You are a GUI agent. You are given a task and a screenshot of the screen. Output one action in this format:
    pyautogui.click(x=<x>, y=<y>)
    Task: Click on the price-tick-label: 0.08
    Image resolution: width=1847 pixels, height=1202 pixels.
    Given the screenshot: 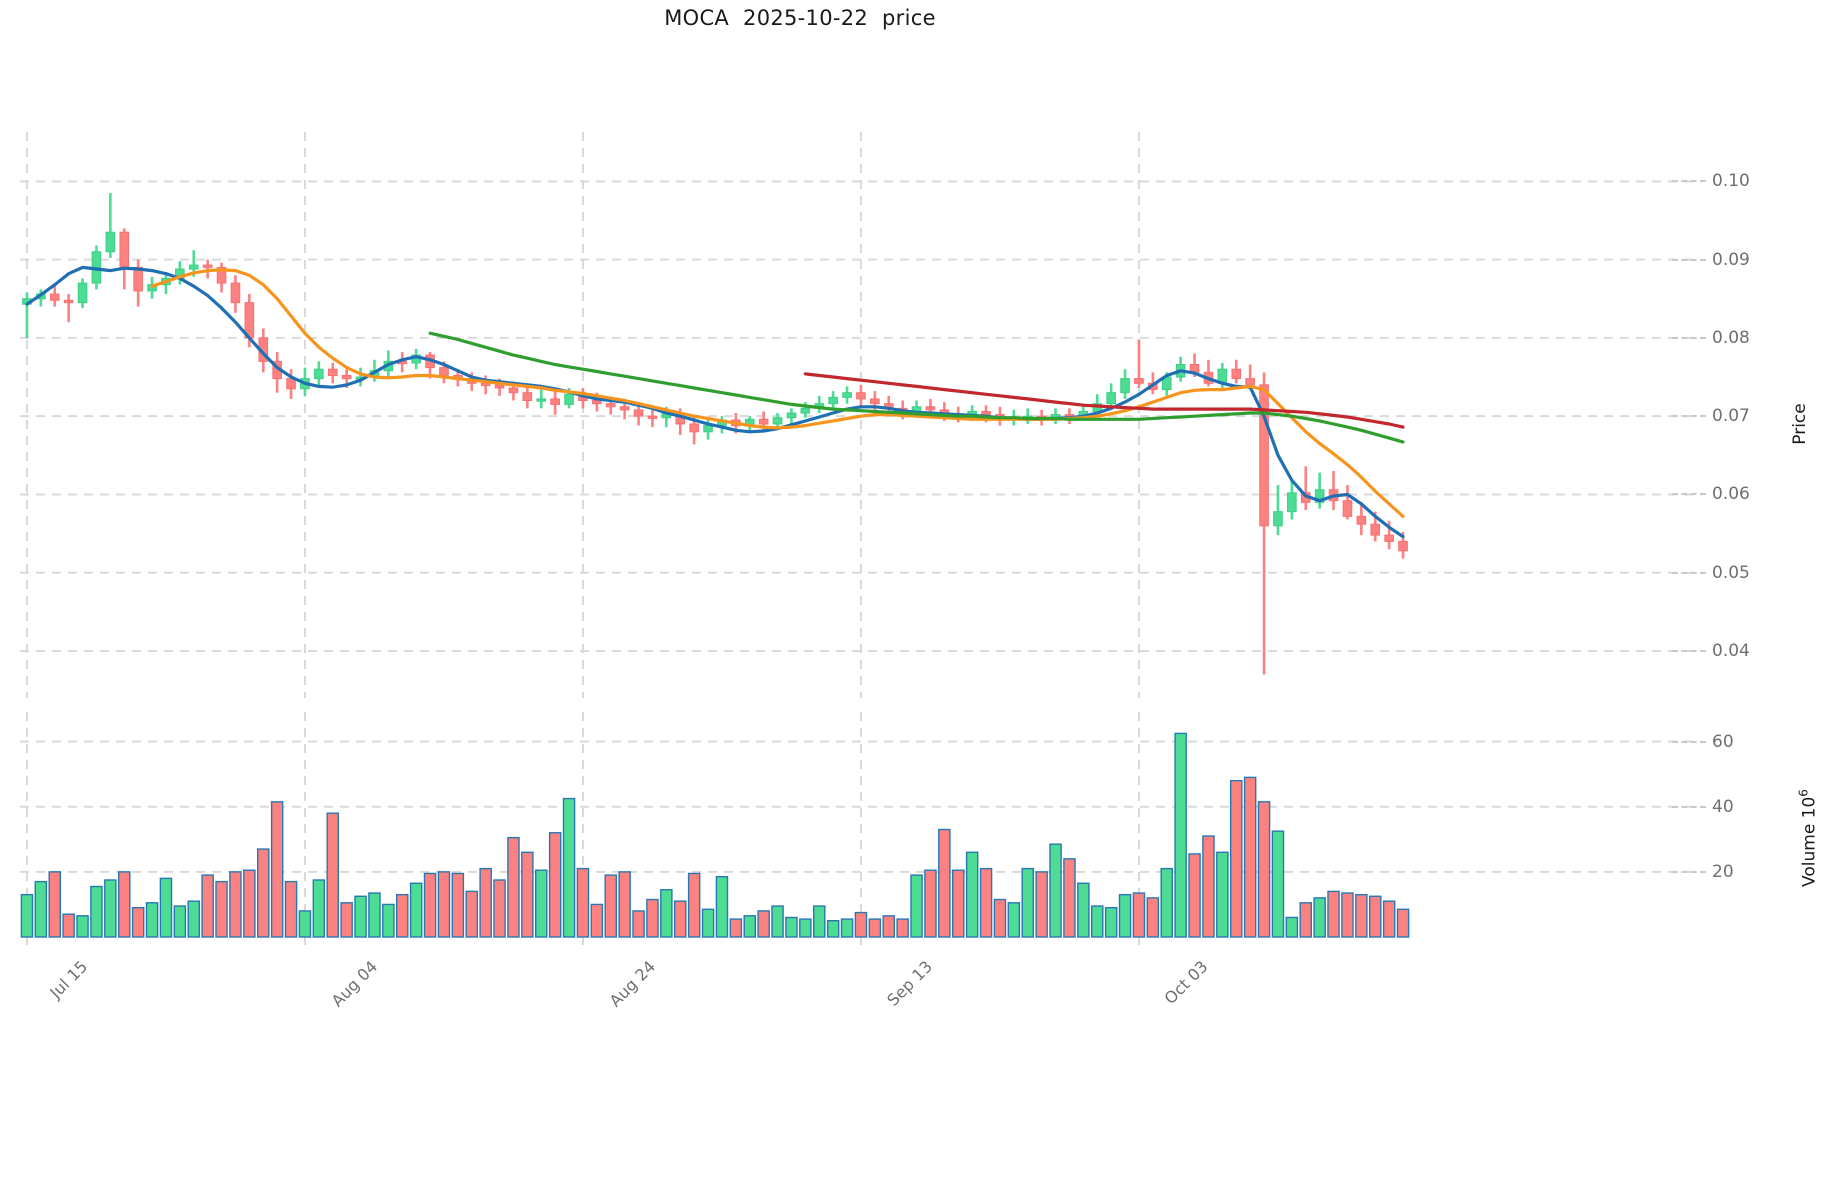 What is the action you would take?
    pyautogui.click(x=1714, y=338)
    